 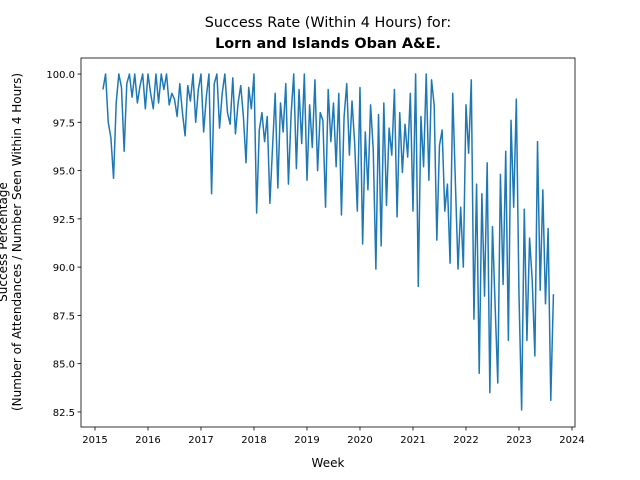 I want to click on y-tick-label: 87.5, so click(x=64, y=316).